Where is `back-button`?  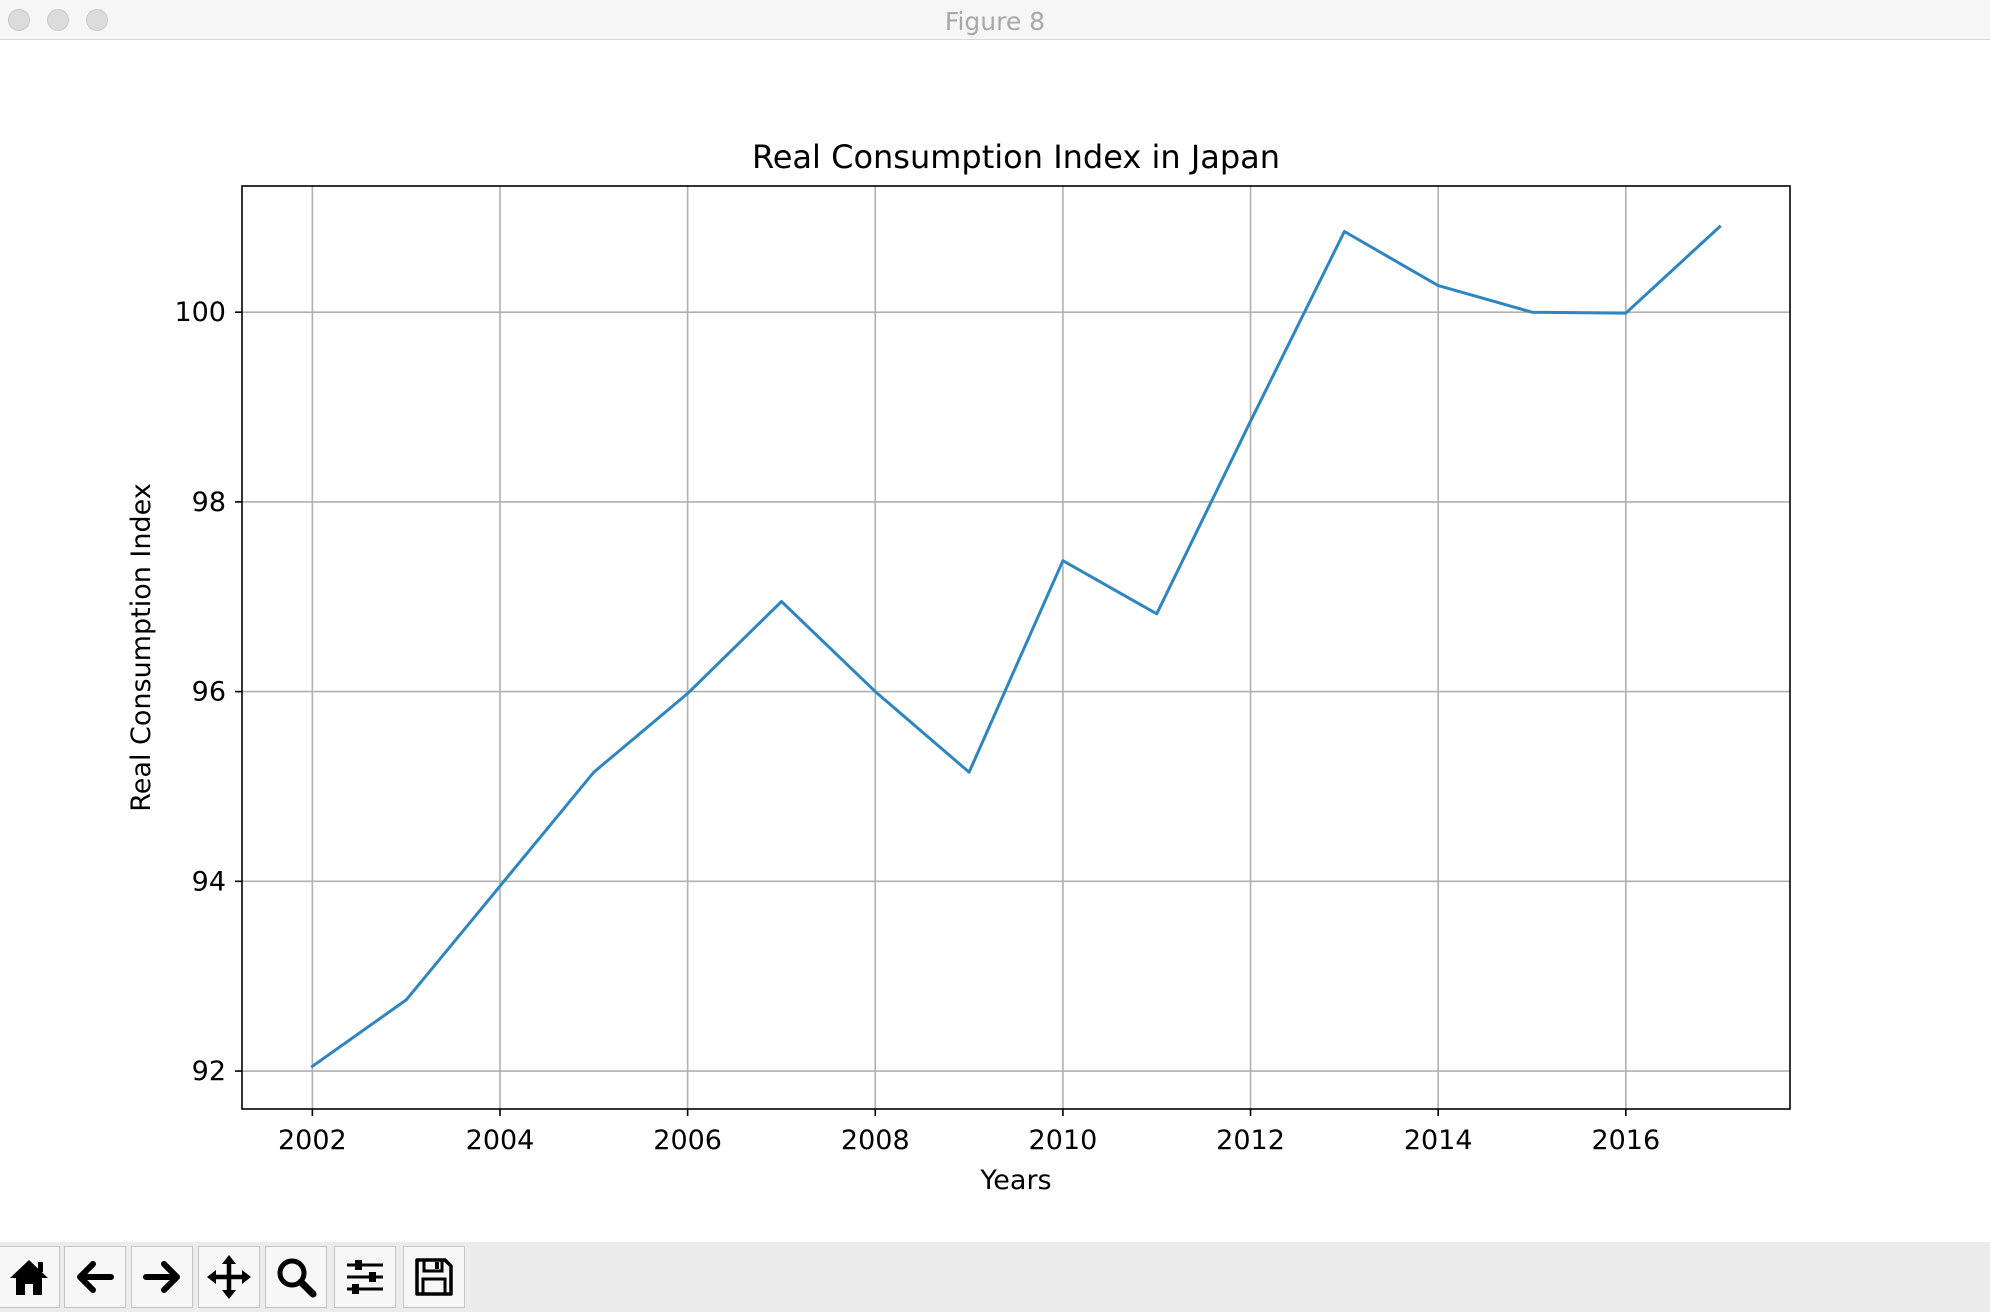
back-button is located at coordinates (95, 1277).